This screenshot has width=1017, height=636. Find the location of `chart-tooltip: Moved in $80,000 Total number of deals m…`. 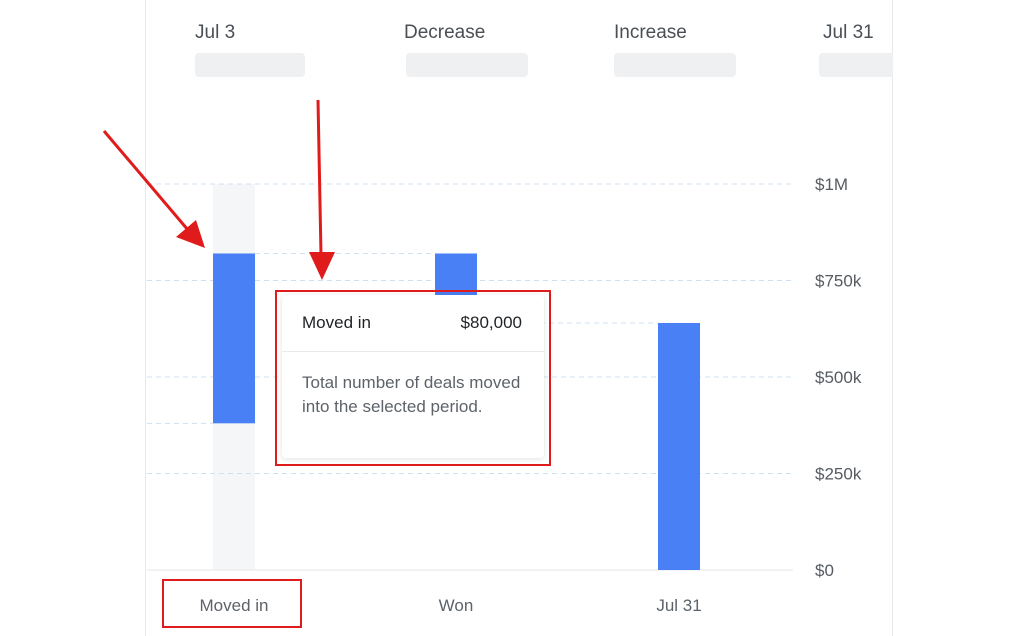

chart-tooltip: Moved in $80,000 Total number of deals m… is located at coordinates (413, 376).